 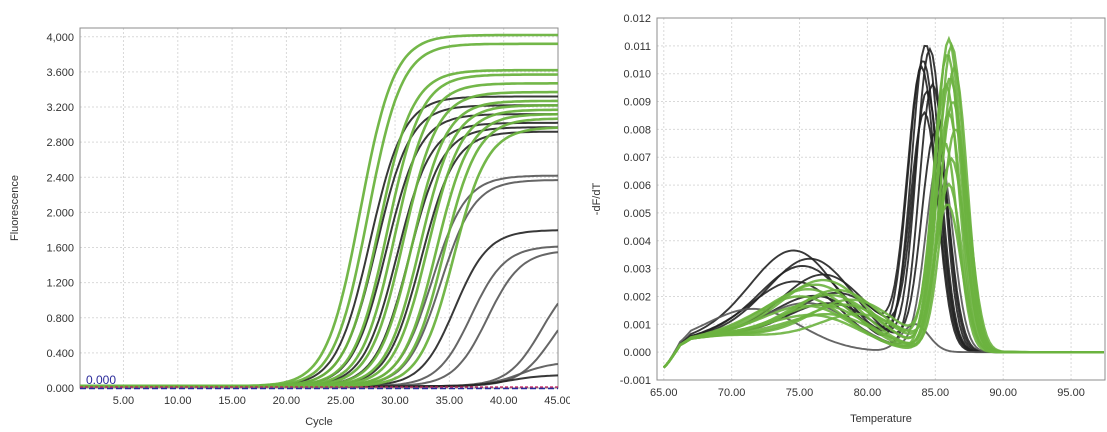 I want to click on amplification-y-tick-label: 1.600, so click(x=60, y=249).